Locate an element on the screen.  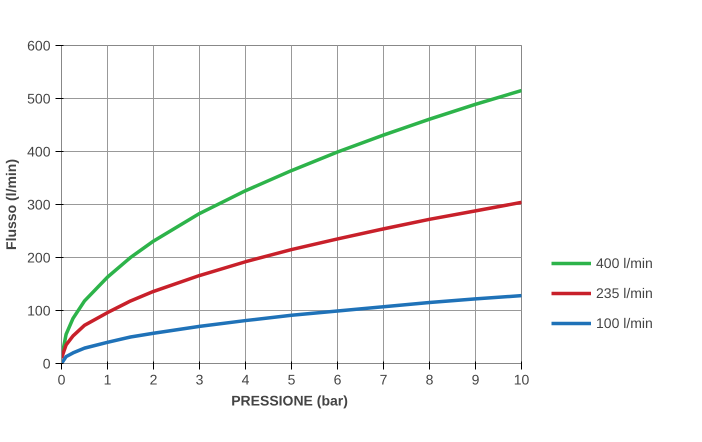
x-tick-label: 9 is located at coordinates (476, 380).